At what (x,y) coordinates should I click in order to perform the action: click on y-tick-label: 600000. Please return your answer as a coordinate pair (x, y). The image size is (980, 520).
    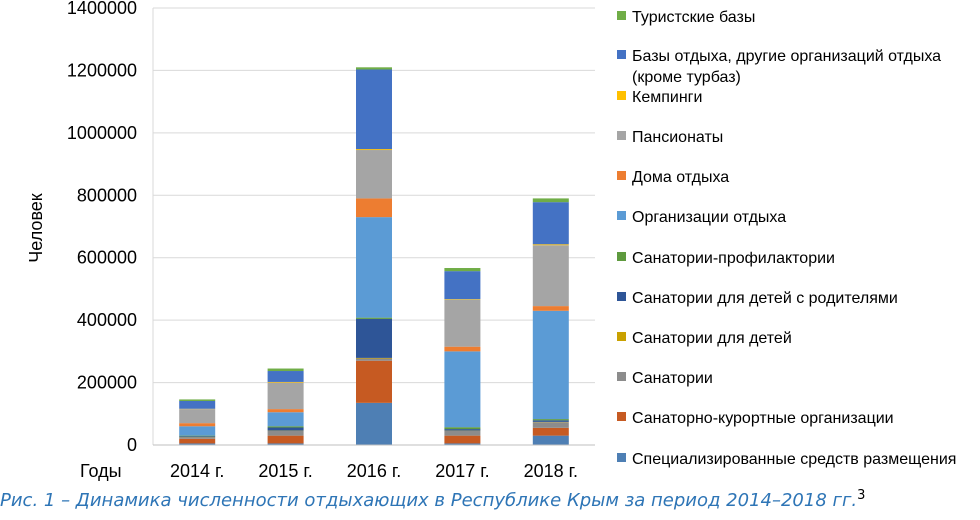
    Looking at the image, I should click on (107, 258).